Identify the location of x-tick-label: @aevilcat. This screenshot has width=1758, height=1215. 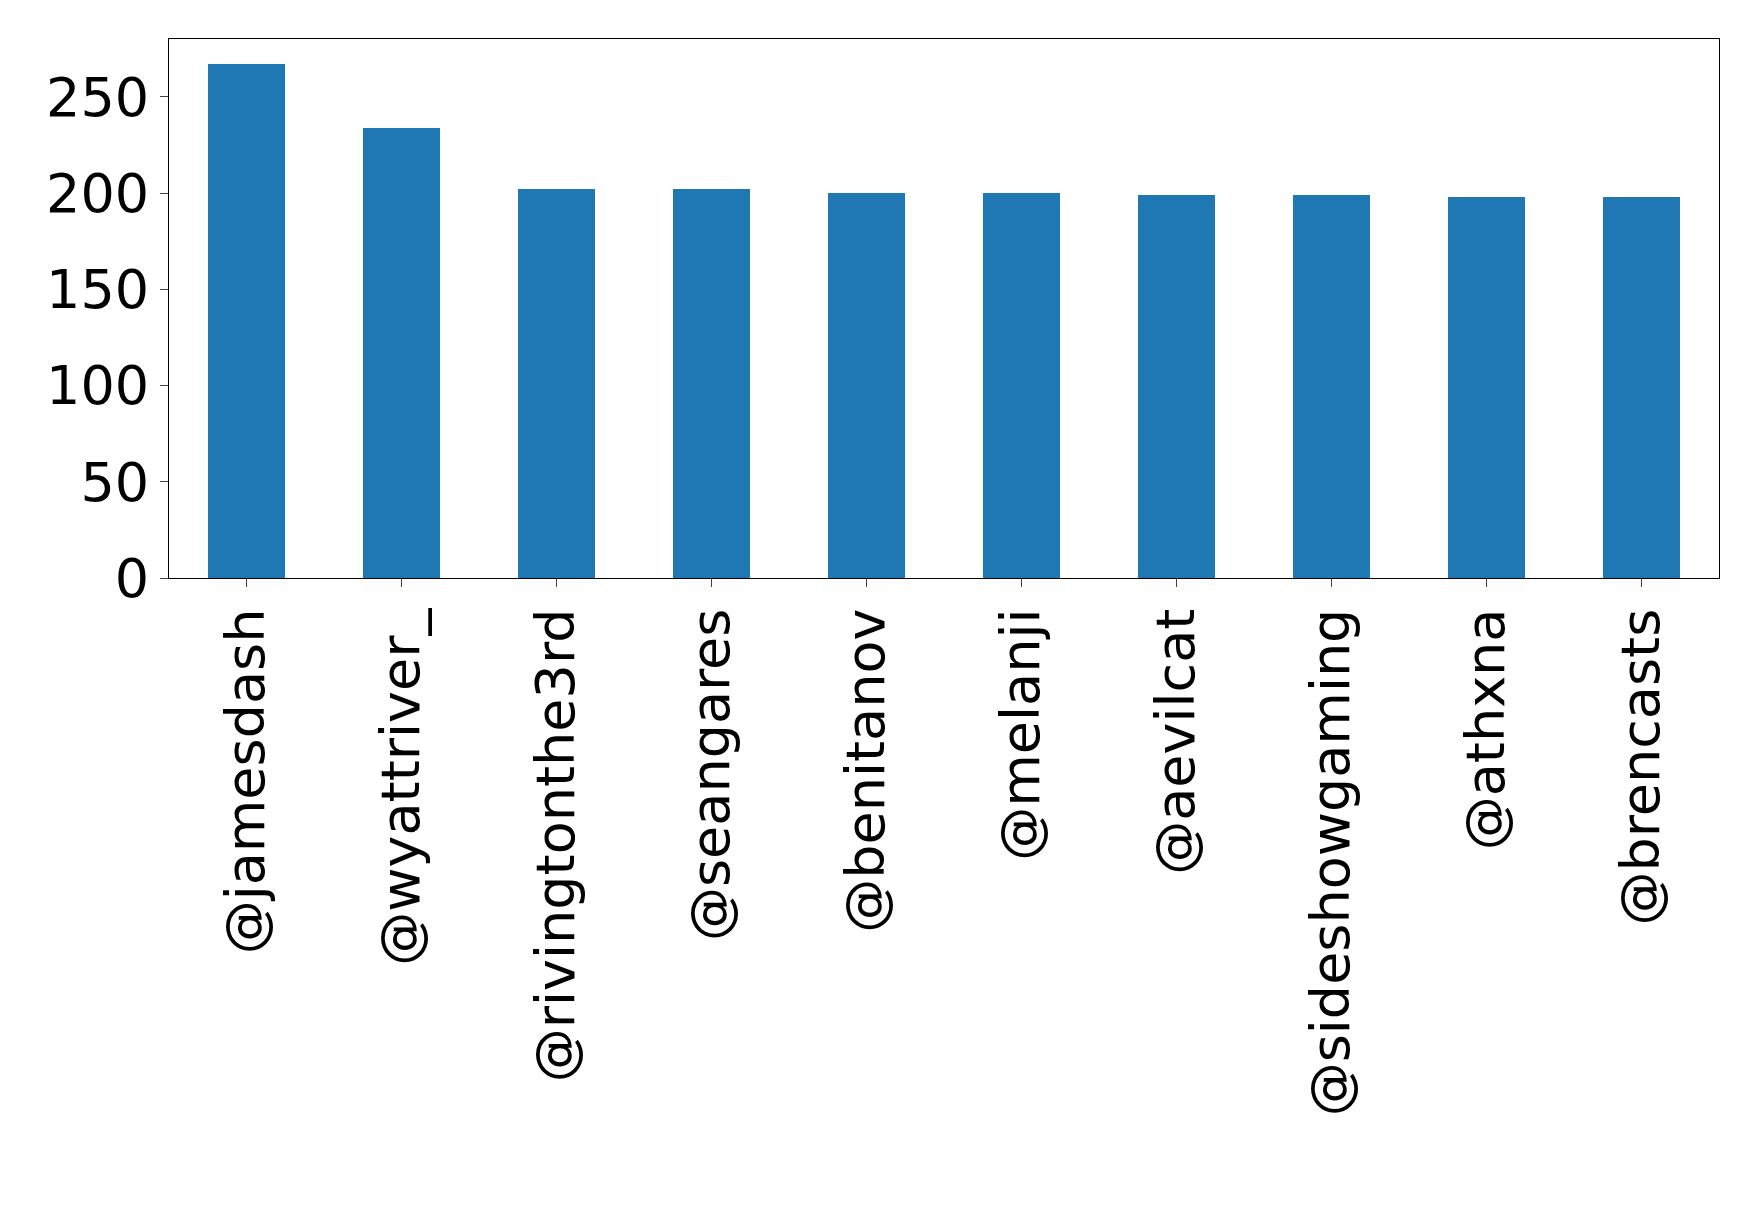
(1176, 741).